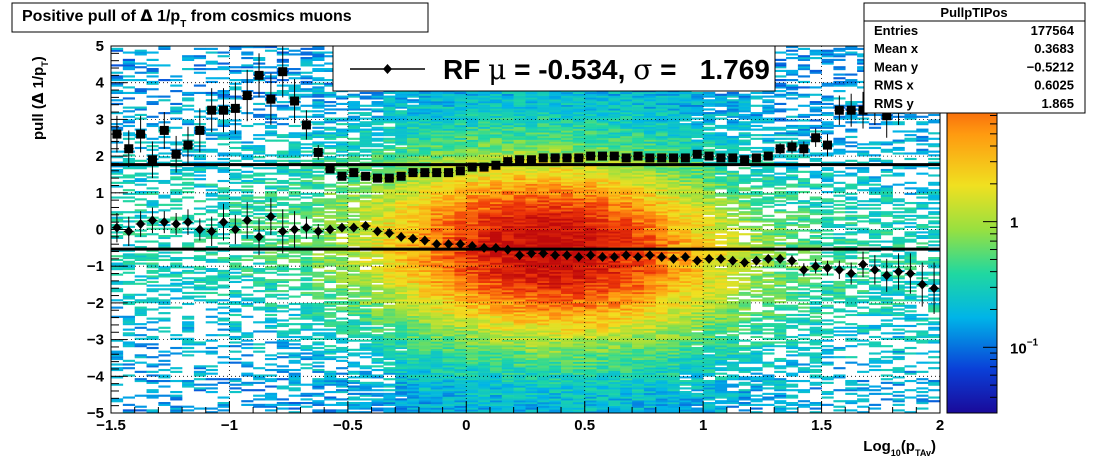 This screenshot has width=1108, height=459. I want to click on x-tick-label: −1.5, so click(111, 425).